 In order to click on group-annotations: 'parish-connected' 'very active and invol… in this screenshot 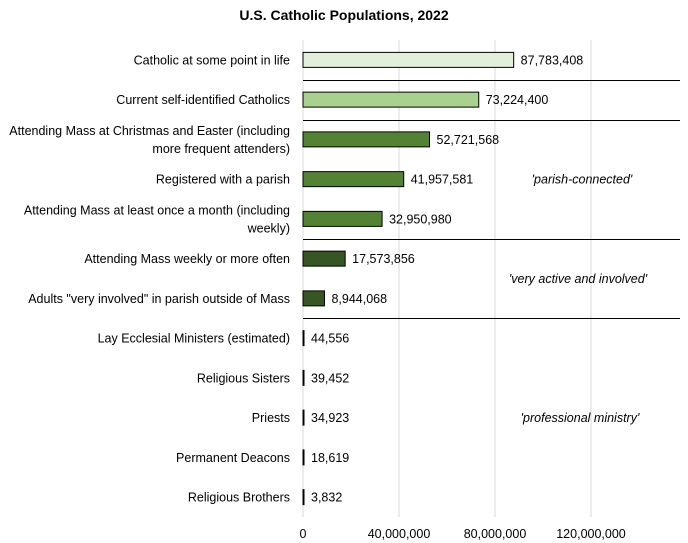, I will do `click(578, 299)`.